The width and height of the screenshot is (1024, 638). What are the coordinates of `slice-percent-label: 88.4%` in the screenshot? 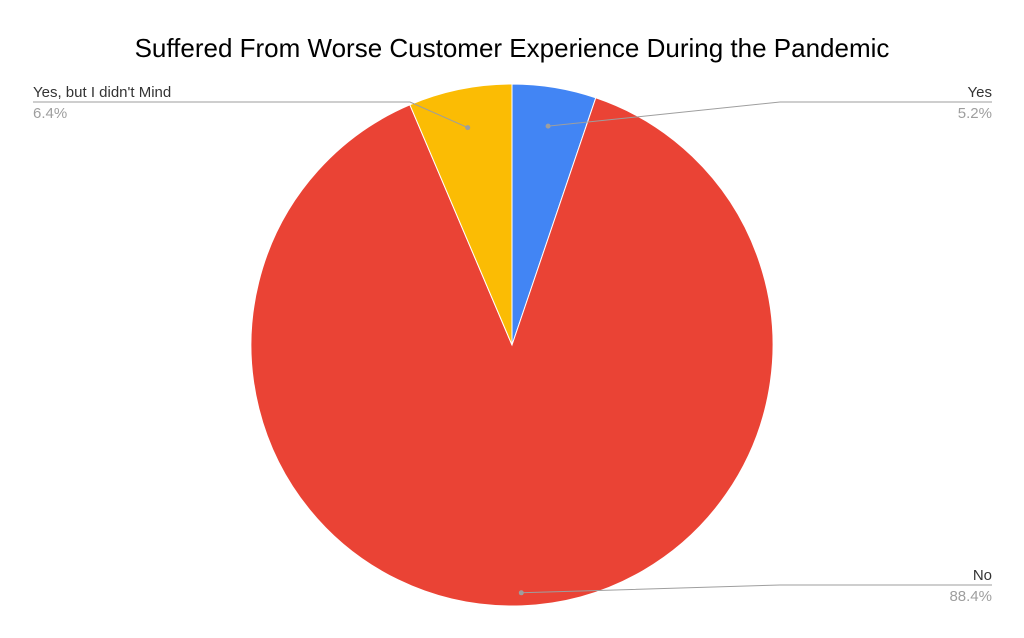 It's located at (970, 596).